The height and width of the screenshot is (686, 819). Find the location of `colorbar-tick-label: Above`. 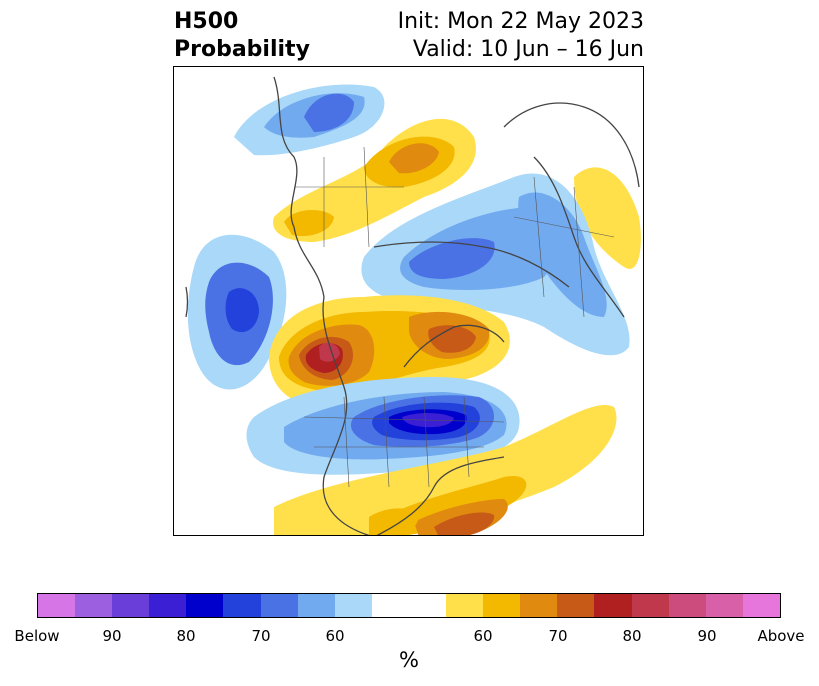

colorbar-tick-label: Above is located at coordinates (781, 636).